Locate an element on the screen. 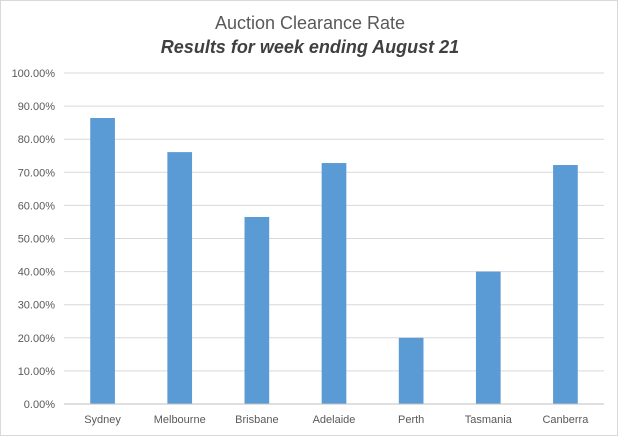 The image size is (618, 436). bar-sydney is located at coordinates (102, 261).